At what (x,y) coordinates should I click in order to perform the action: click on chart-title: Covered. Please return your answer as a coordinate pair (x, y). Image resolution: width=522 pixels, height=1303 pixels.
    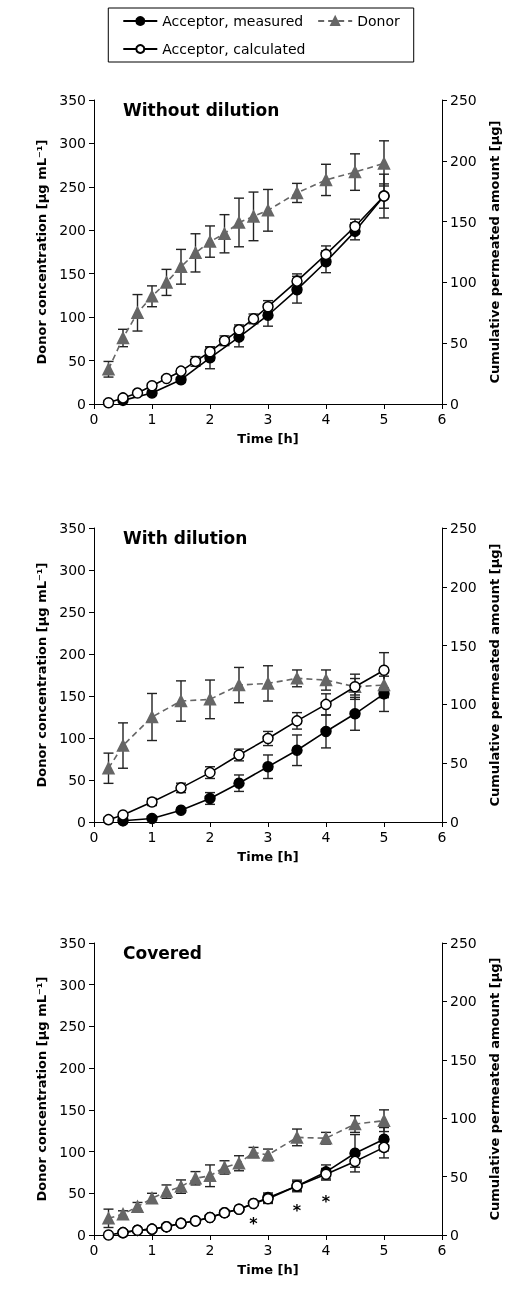
    Looking at the image, I should click on (162, 952).